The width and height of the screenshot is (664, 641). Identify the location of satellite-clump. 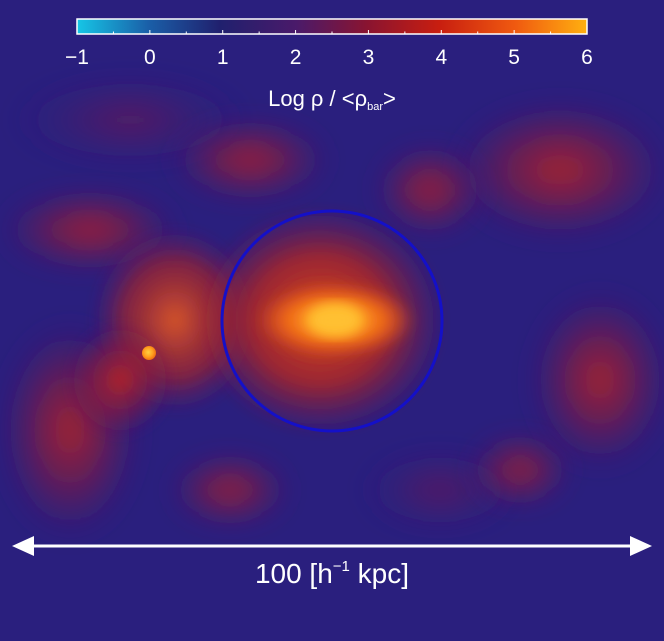
(149, 353).